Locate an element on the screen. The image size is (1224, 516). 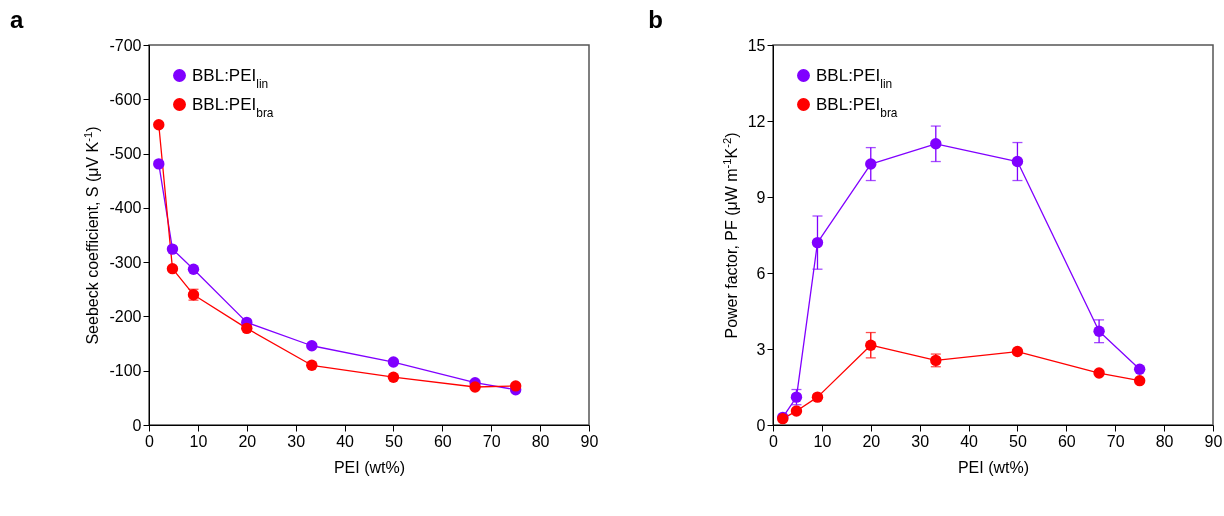
y-tick-label: -700 is located at coordinates (125, 45).